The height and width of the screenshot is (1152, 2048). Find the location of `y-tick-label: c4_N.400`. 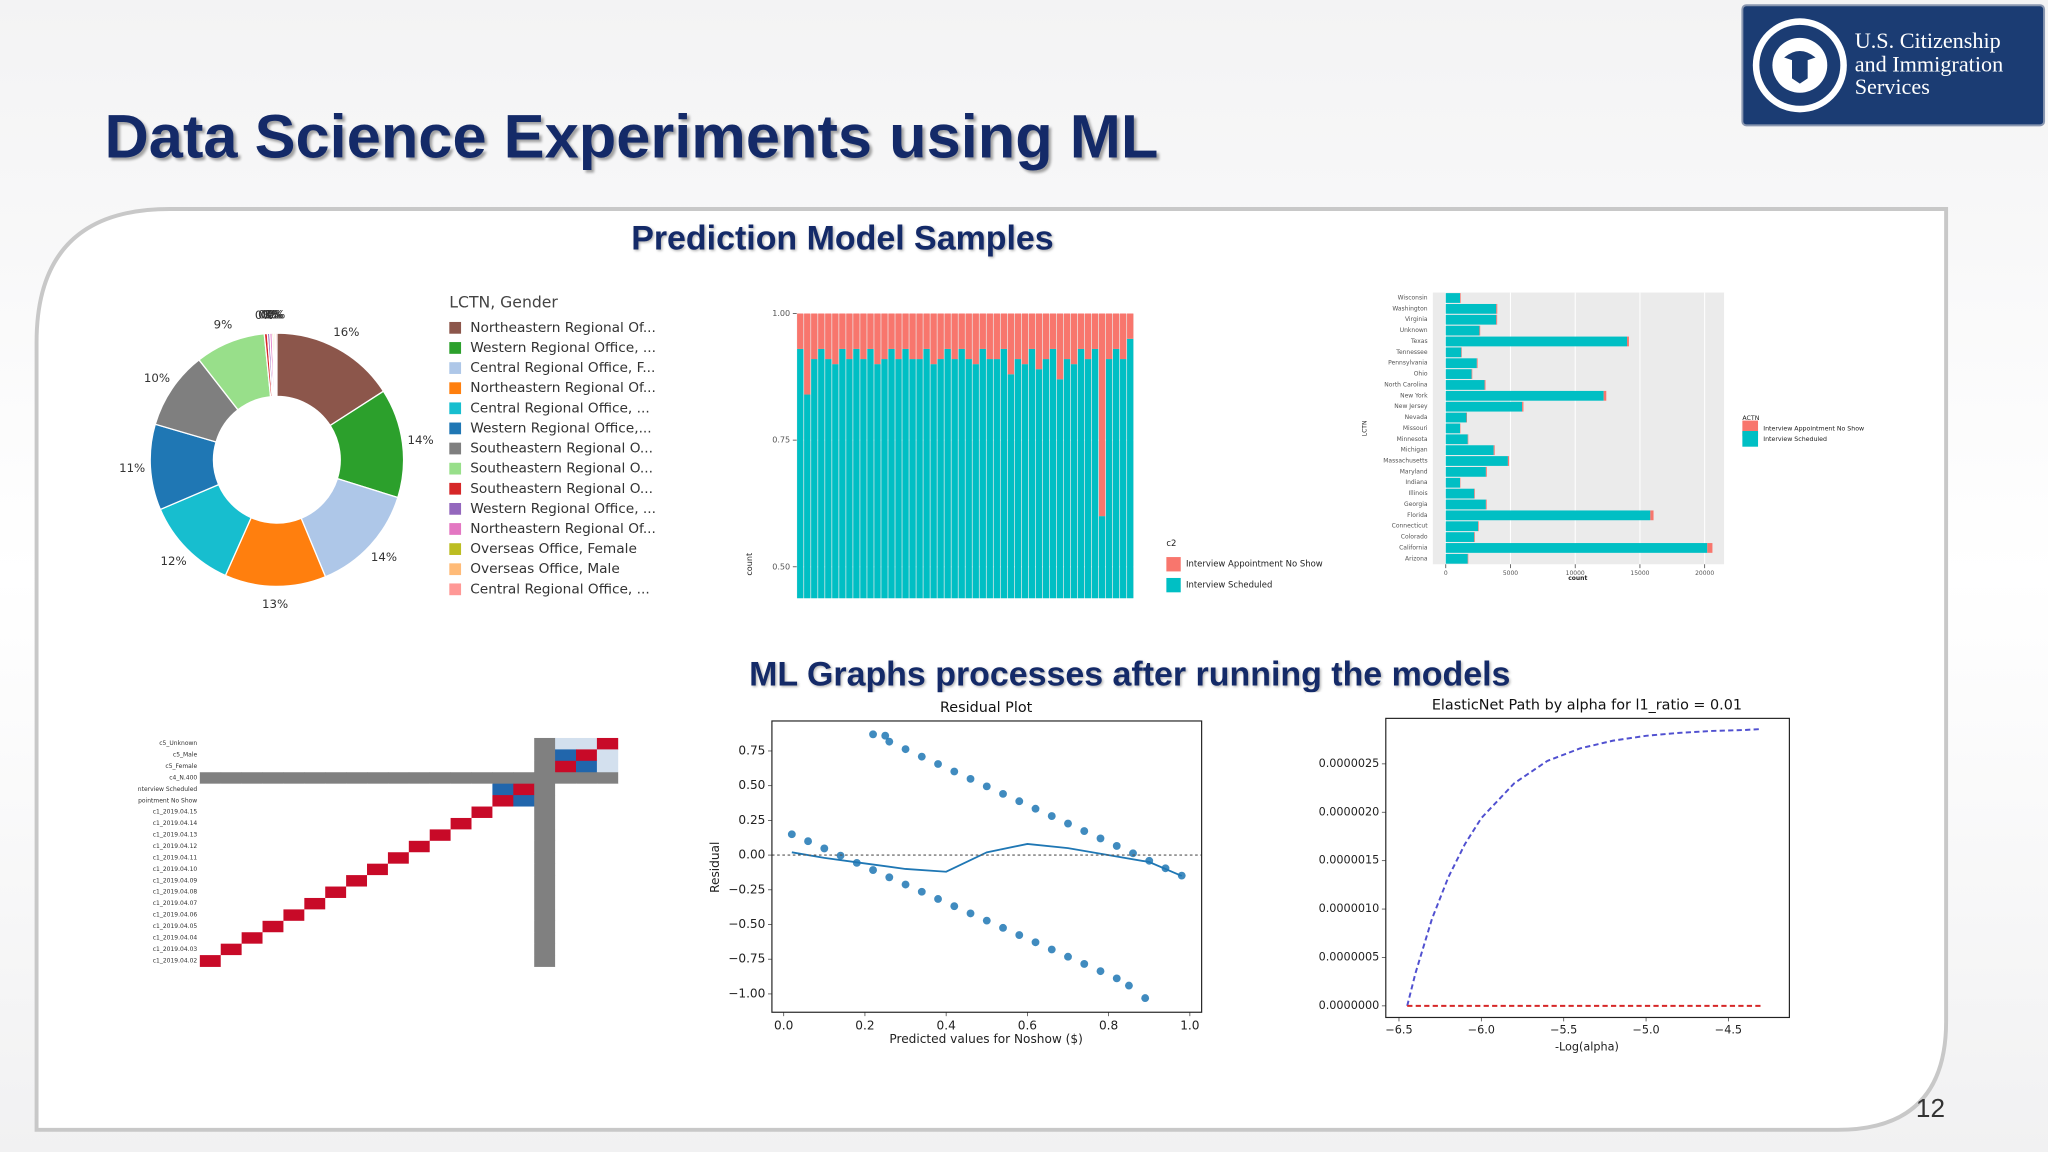

y-tick-label: c4_N.400 is located at coordinates (183, 777).